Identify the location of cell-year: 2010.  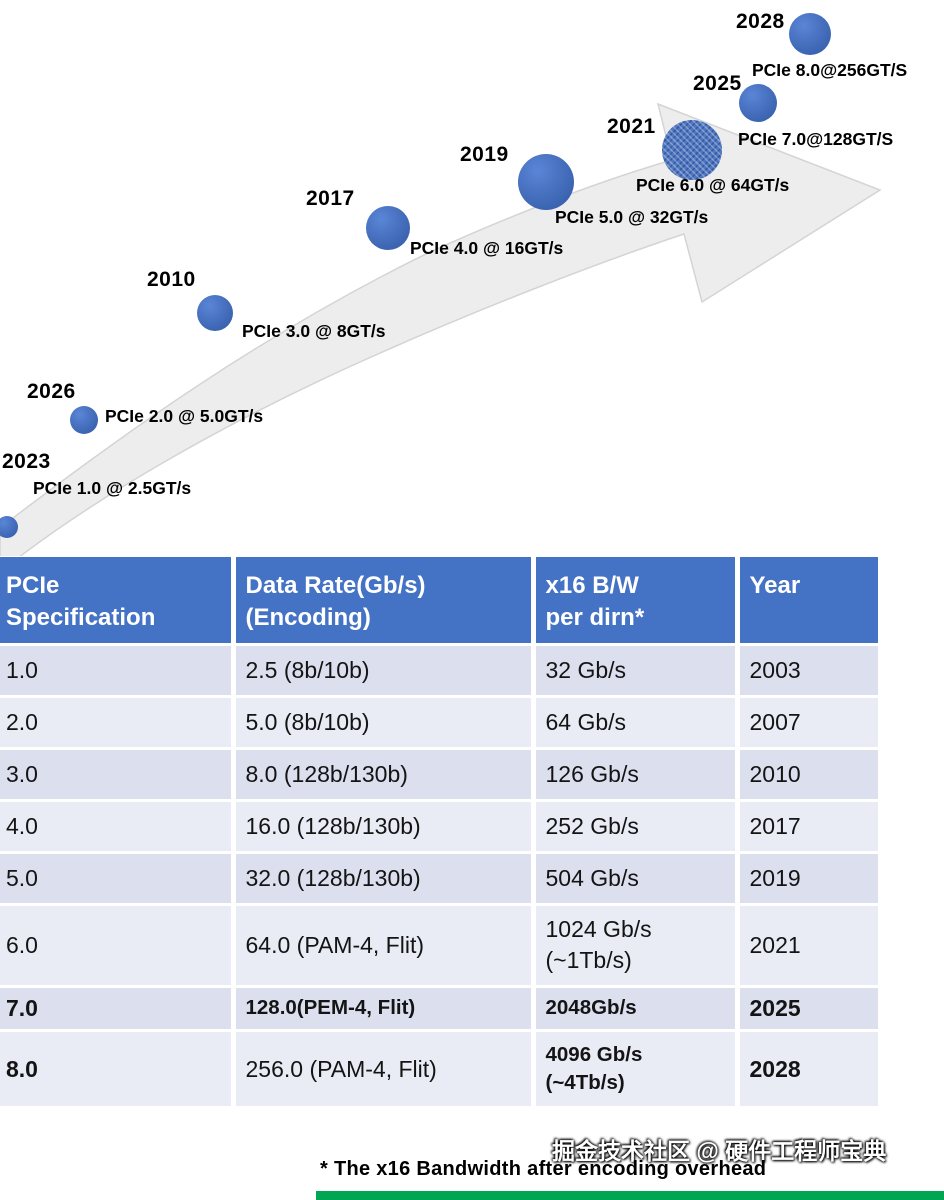
(807, 773).